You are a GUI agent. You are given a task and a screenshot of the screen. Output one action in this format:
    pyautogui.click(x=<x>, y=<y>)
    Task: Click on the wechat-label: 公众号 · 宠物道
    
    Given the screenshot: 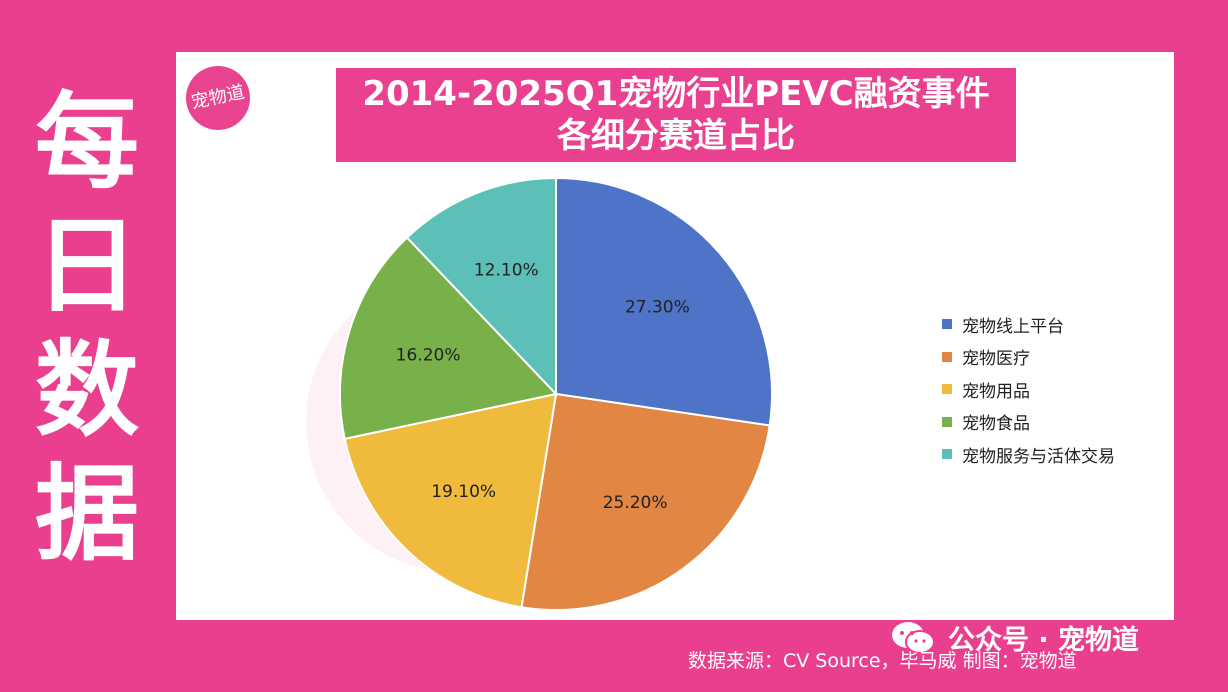 What is the action you would take?
    pyautogui.click(x=1044, y=640)
    